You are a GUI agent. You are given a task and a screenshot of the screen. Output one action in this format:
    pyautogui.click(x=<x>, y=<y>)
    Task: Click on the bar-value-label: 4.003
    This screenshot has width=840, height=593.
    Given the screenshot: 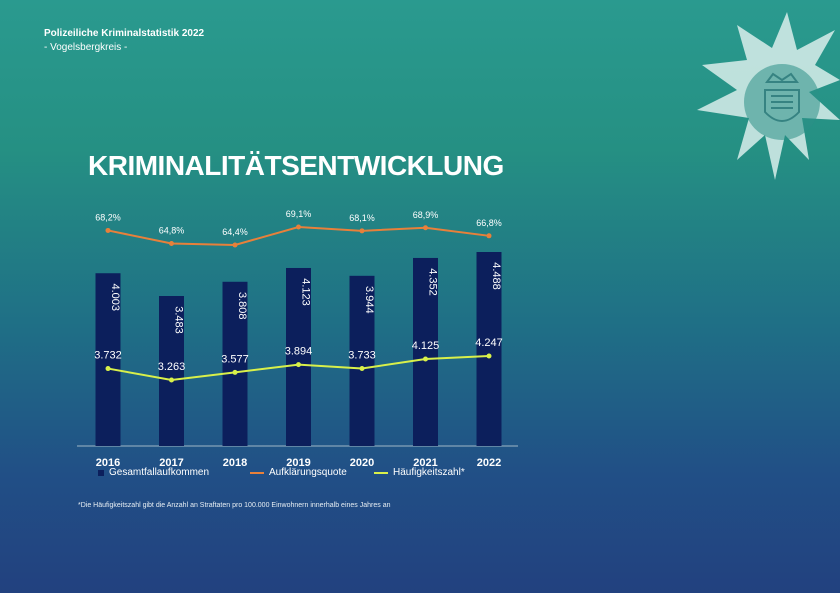 What is the action you would take?
    pyautogui.click(x=115, y=297)
    